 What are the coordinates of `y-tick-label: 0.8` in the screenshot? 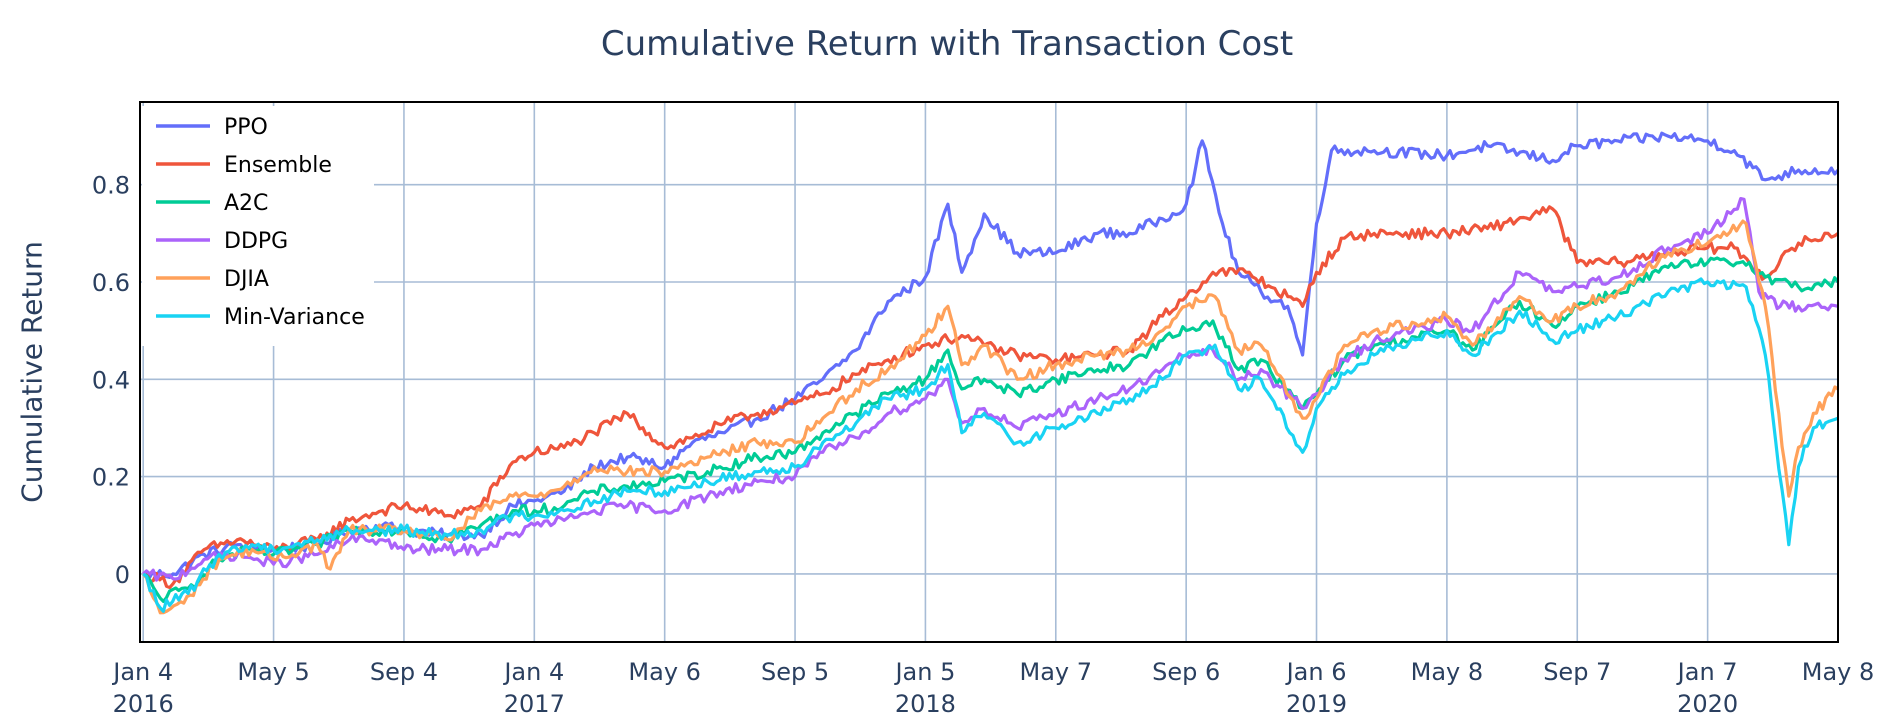 It's located at (111, 186).